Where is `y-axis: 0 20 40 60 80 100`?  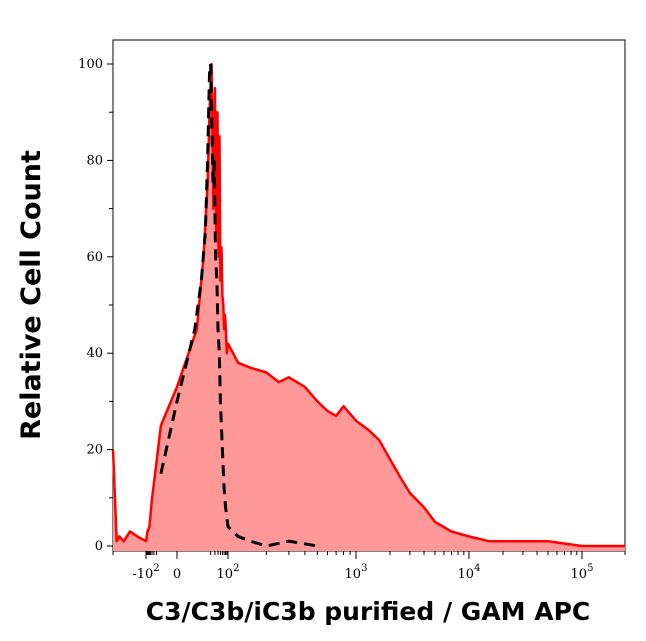 y-axis: 0 20 40 60 80 100 is located at coordinates (95, 305).